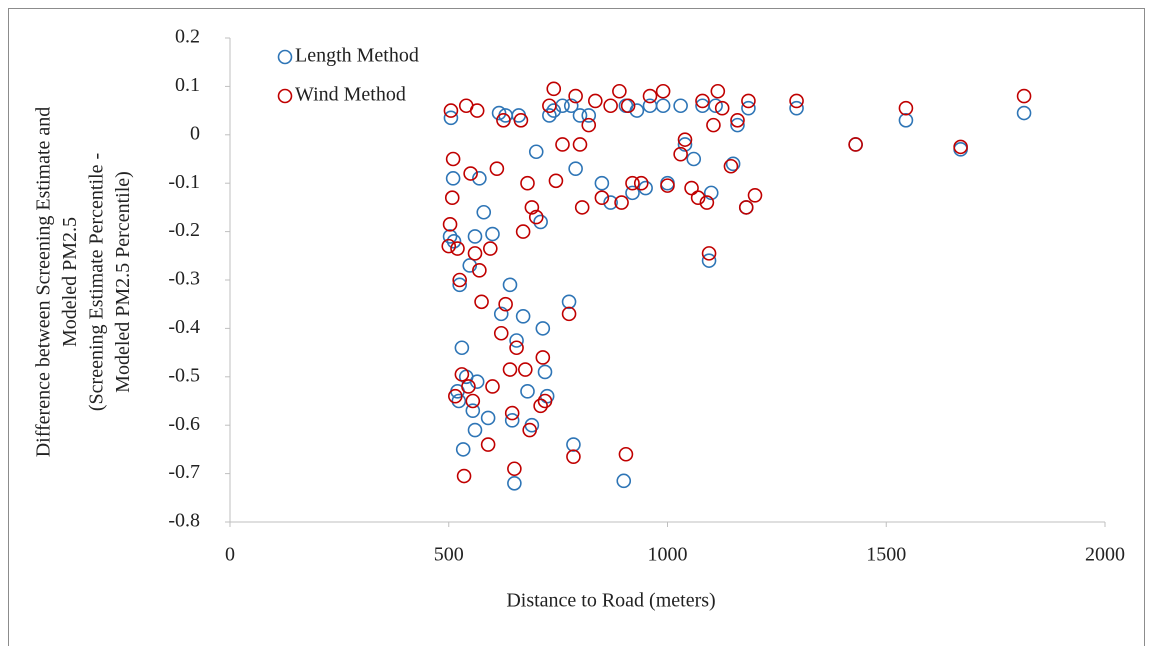 Image resolution: width=1153 pixels, height=646 pixels. What do you see at coordinates (184, 521) in the screenshot?
I see `y-tick-label: -0.8` at bounding box center [184, 521].